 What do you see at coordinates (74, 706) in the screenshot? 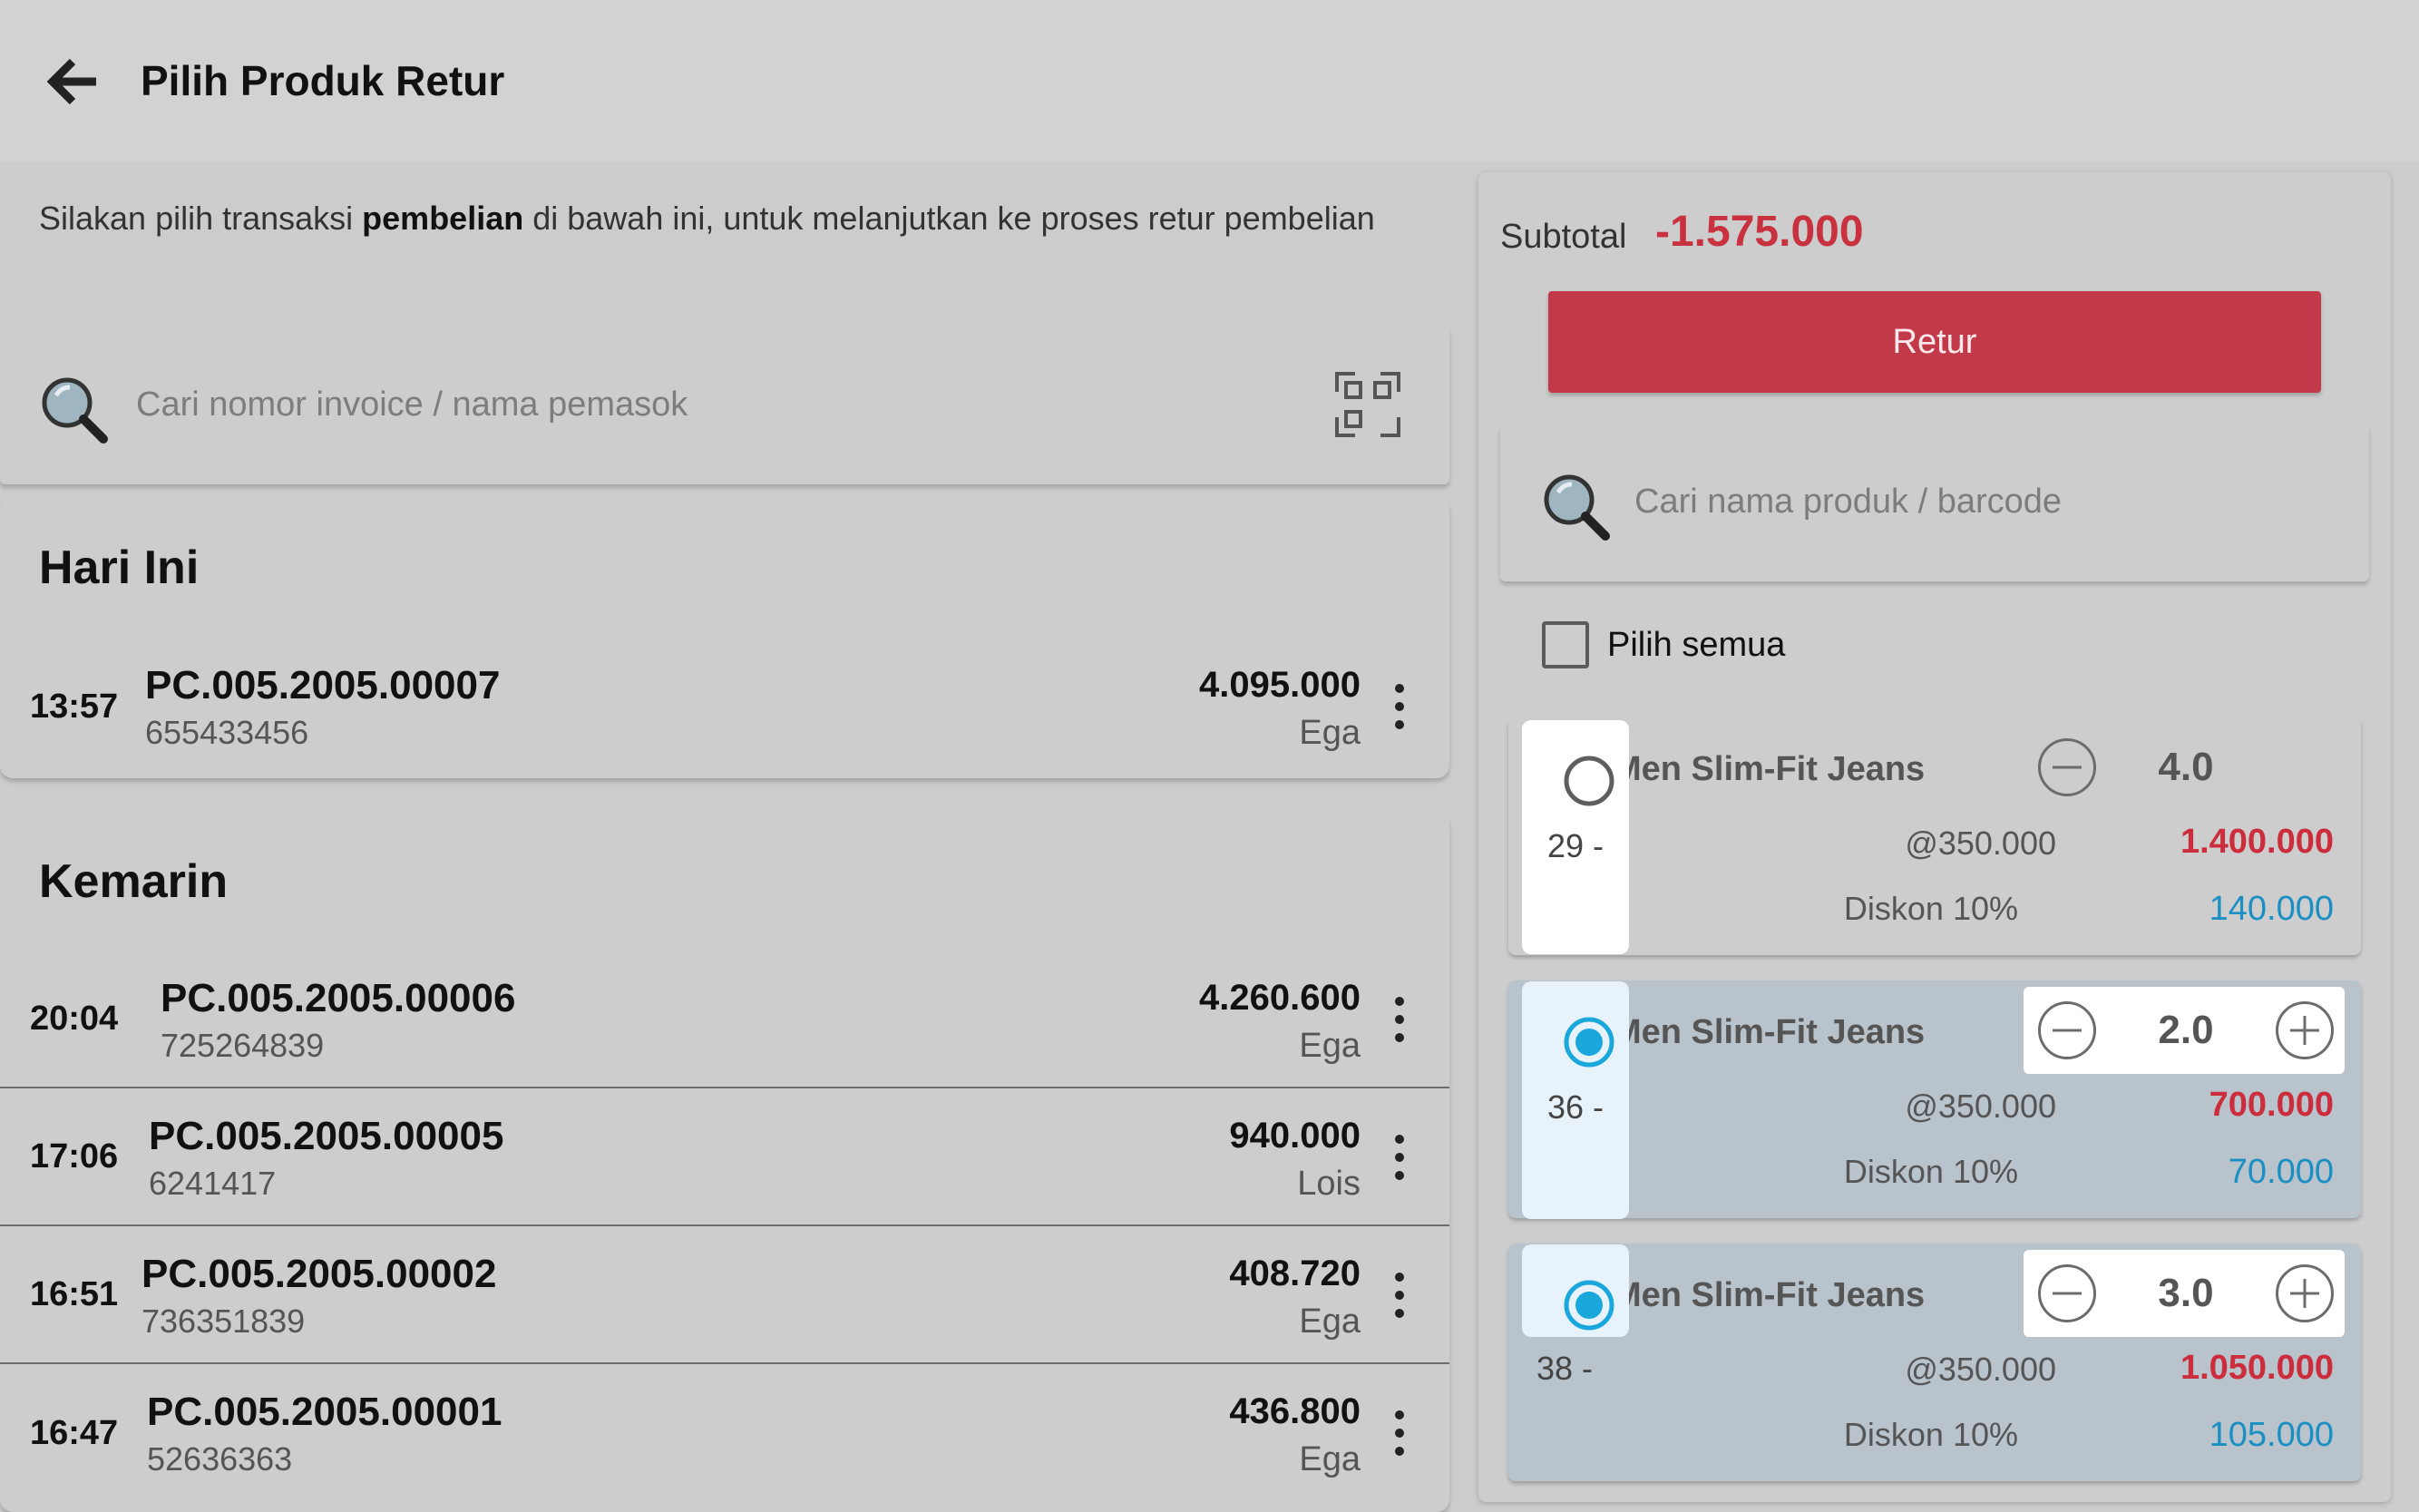
I see `transaction-time: 13:57` at bounding box center [74, 706].